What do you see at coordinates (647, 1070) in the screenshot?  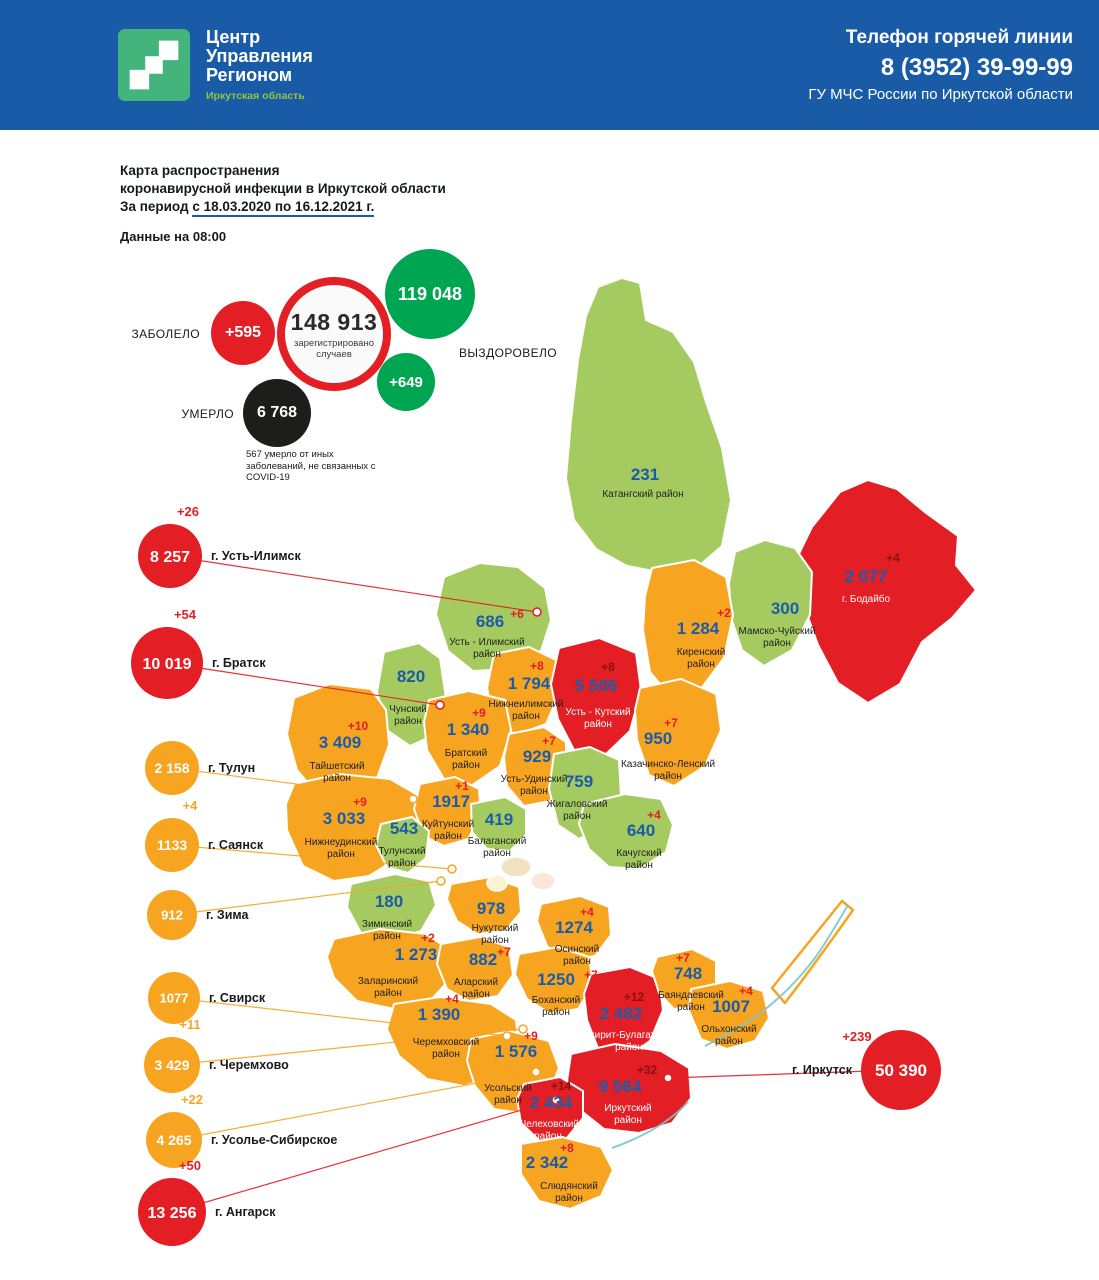 I see `district-delta: +32` at bounding box center [647, 1070].